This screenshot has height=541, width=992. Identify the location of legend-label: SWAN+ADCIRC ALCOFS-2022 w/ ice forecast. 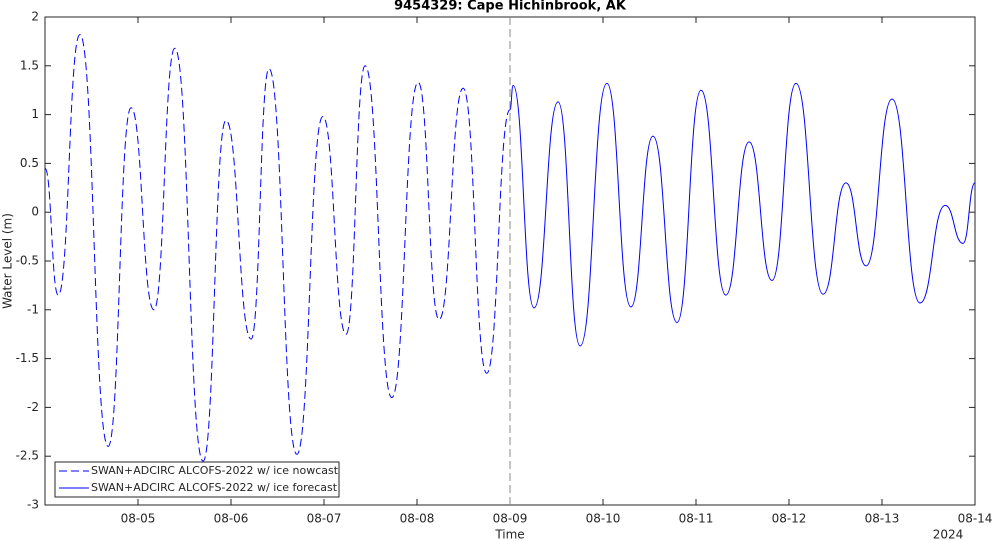
(214, 487).